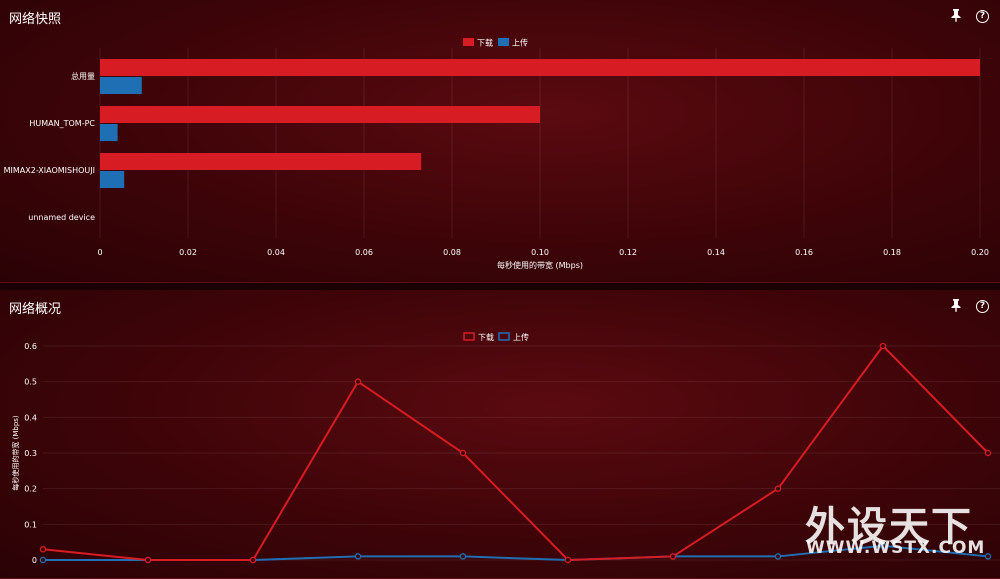 This screenshot has width=1000, height=579. I want to click on y-tick-label: 0, so click(34, 560).